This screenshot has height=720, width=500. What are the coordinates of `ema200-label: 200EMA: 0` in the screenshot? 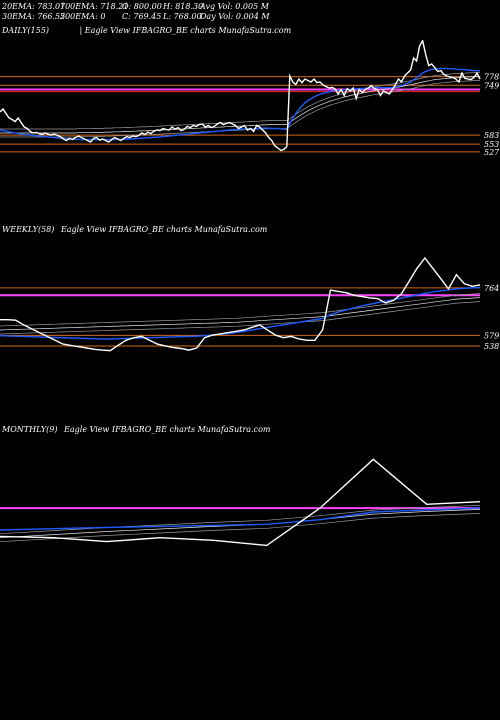 It's located at (83, 16).